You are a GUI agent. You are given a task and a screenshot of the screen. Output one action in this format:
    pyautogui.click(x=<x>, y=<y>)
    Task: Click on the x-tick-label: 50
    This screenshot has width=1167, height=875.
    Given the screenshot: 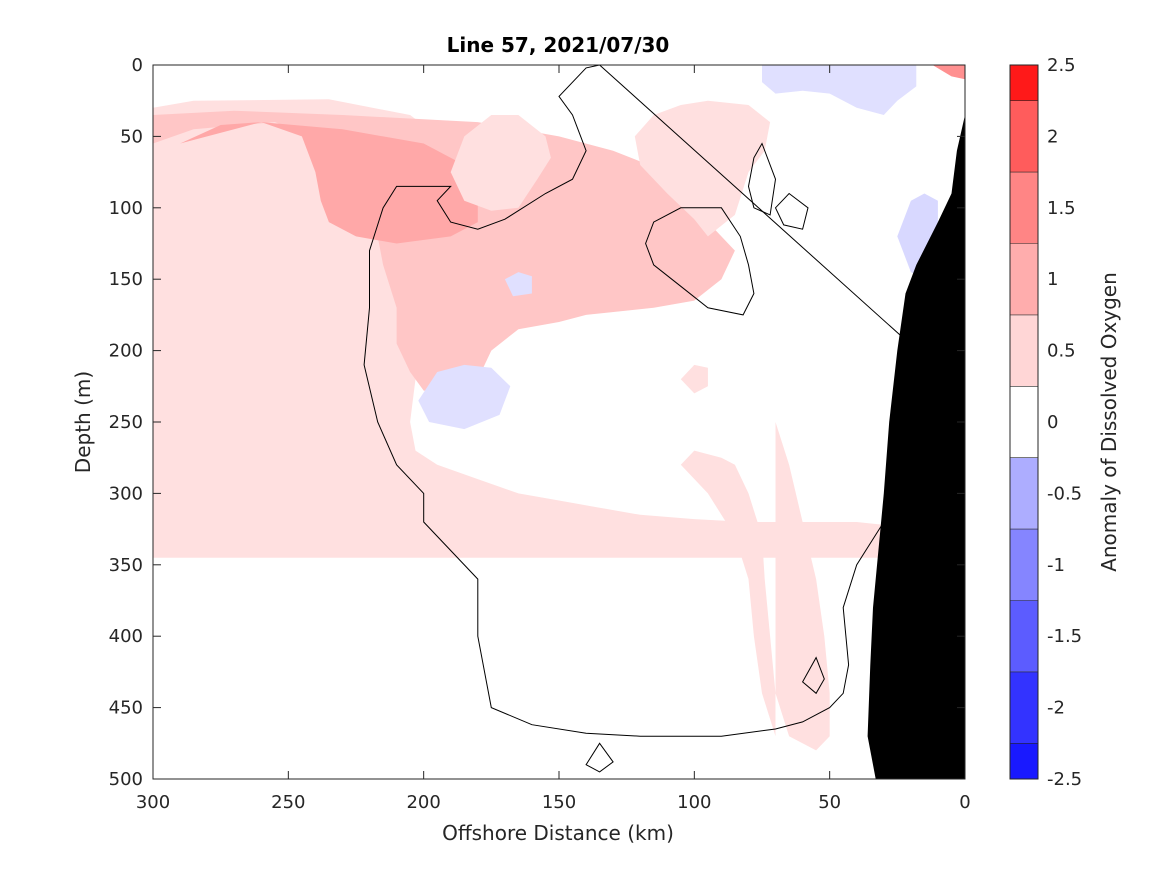 What is the action you would take?
    pyautogui.click(x=829, y=802)
    